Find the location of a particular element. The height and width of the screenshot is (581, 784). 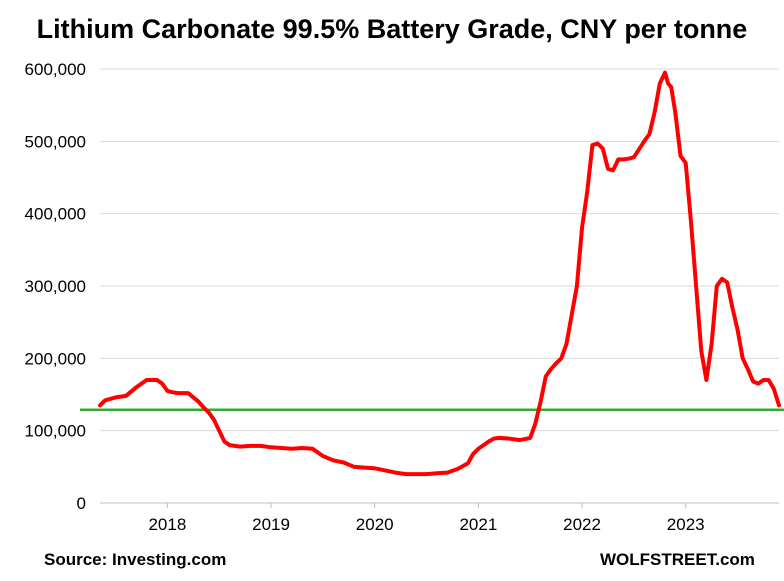

y-tick-label: 0 is located at coordinates (81, 503).